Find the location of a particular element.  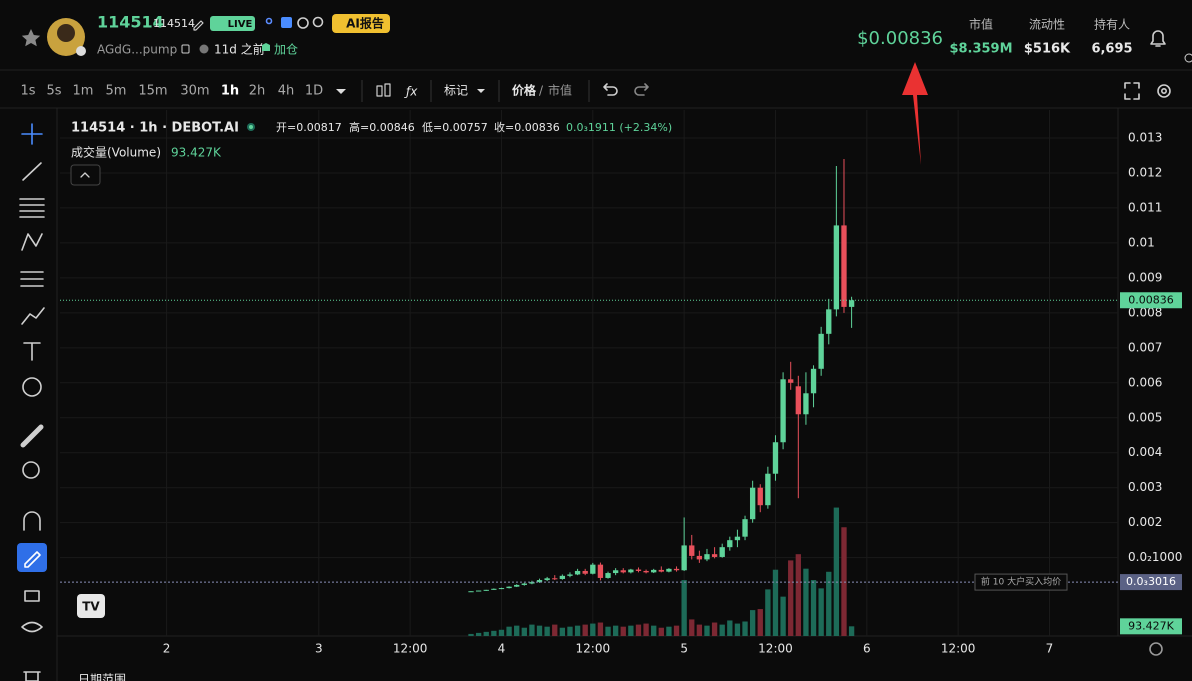

ohlc-value: 收=0.00836 is located at coordinates (527, 127).